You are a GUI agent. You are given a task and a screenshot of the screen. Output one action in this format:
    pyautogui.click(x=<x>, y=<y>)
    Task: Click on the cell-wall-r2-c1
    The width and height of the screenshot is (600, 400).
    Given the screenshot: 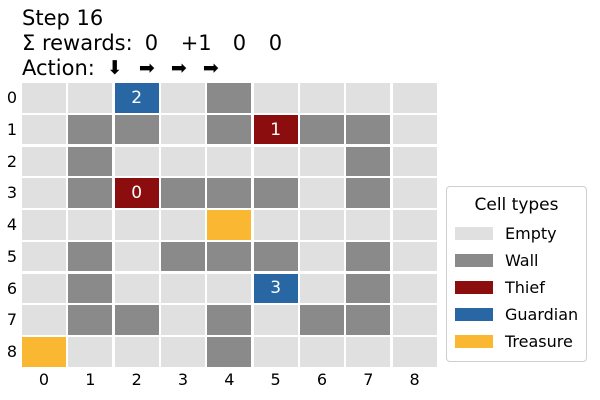 What is the action you would take?
    pyautogui.click(x=90, y=161)
    